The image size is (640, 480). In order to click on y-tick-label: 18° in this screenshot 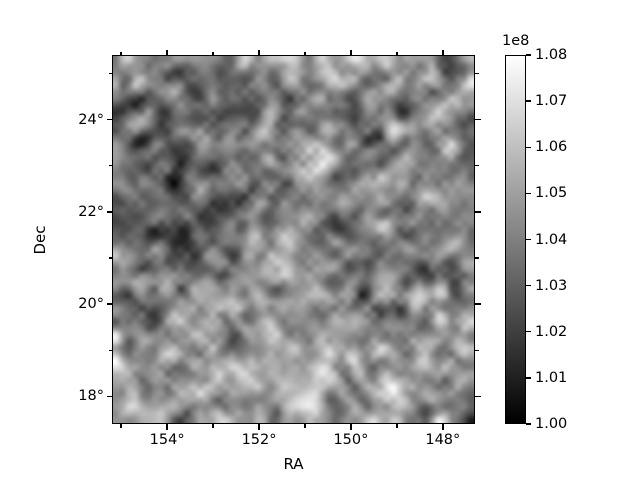, I will do `click(91, 396)`.